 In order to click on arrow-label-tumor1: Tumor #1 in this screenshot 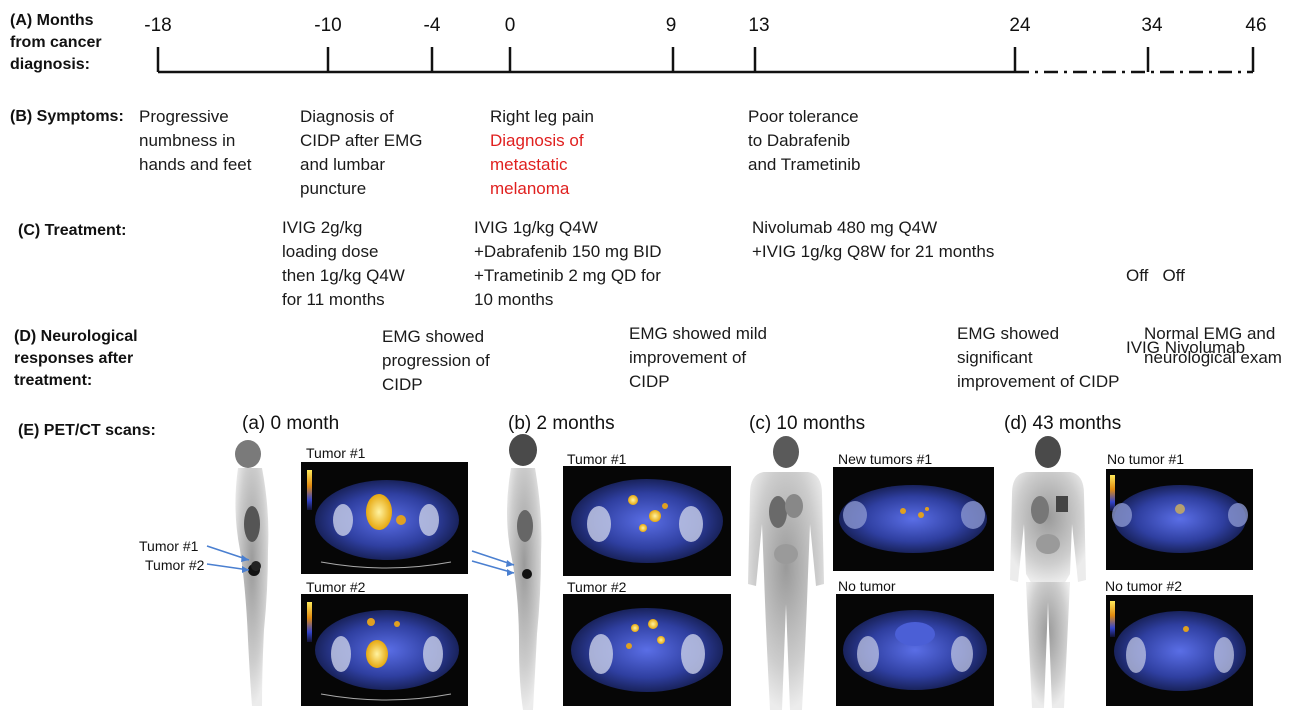, I will do `click(169, 546)`.